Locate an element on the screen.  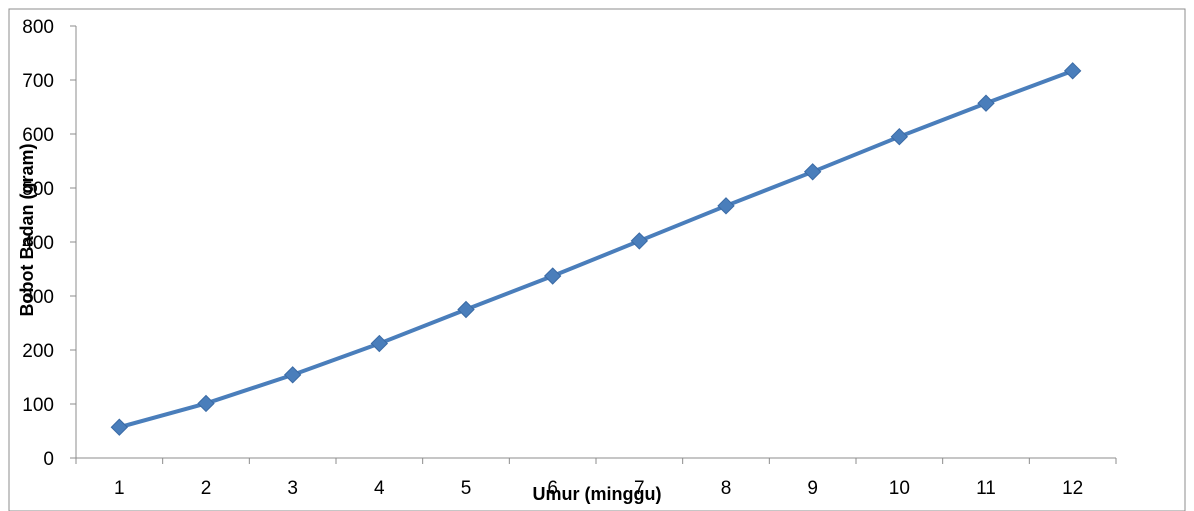
x-tick-label: 7 is located at coordinates (639, 488).